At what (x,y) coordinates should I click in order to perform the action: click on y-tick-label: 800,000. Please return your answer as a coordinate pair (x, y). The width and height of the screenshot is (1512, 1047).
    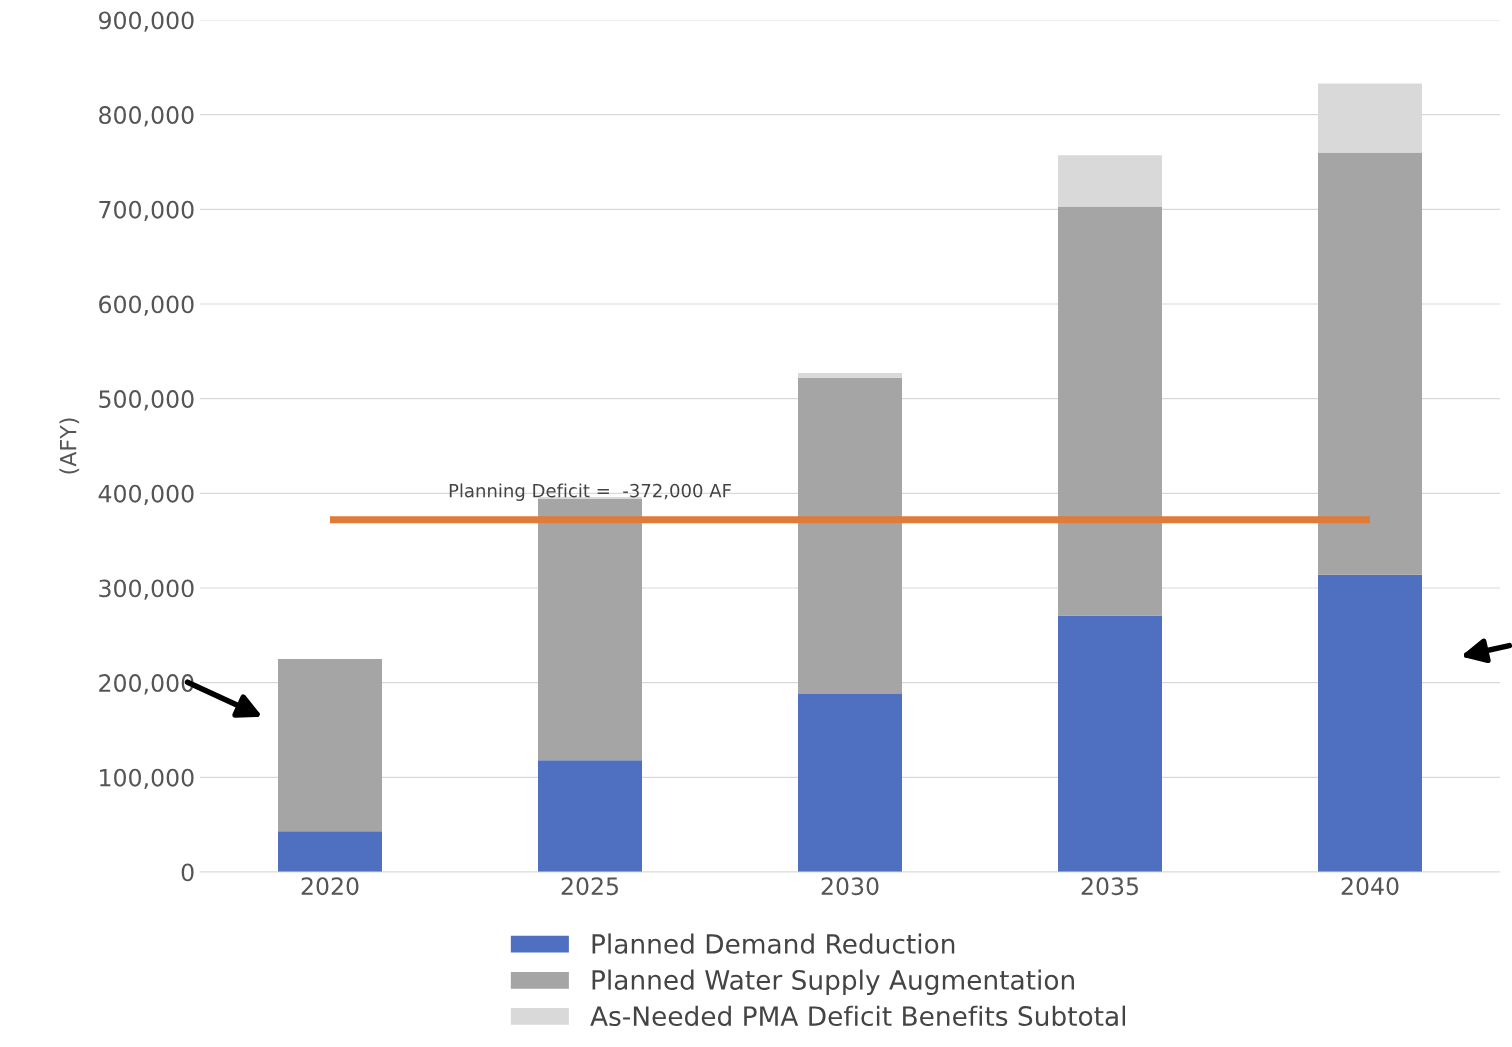
    Looking at the image, I should click on (146, 116).